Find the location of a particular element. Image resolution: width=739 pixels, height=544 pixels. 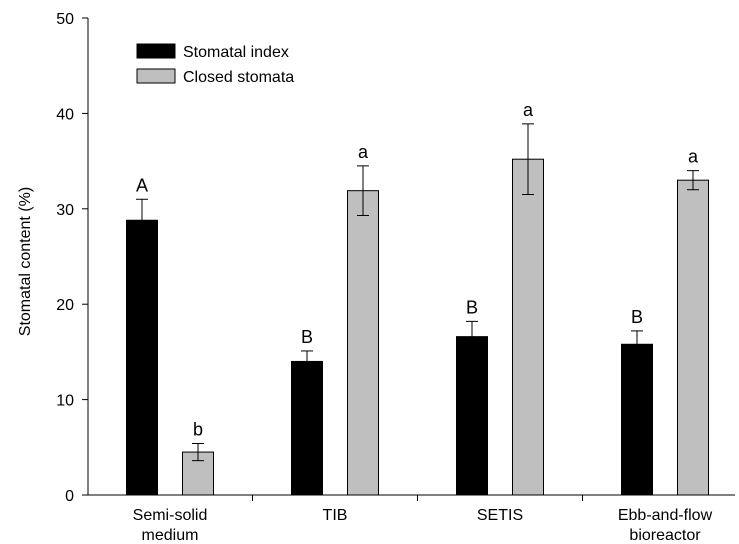

x-tick-label: Ebb-and-flow bioreactor is located at coordinates (665, 525).